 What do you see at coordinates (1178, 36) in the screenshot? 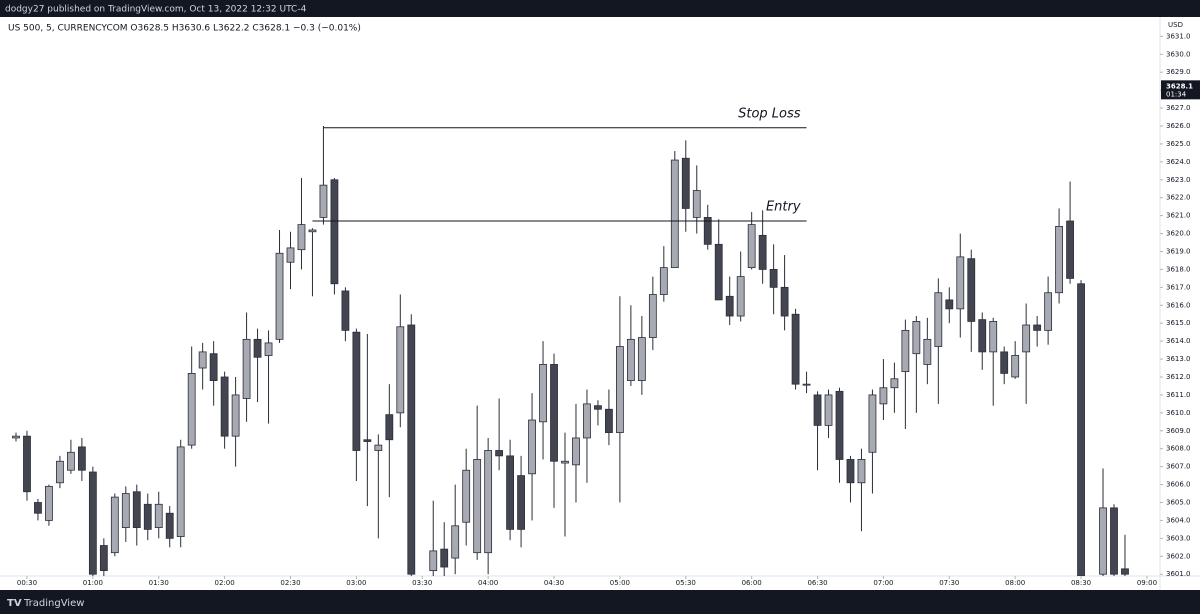
I see `y-tick-label: 3631.0` at bounding box center [1178, 36].